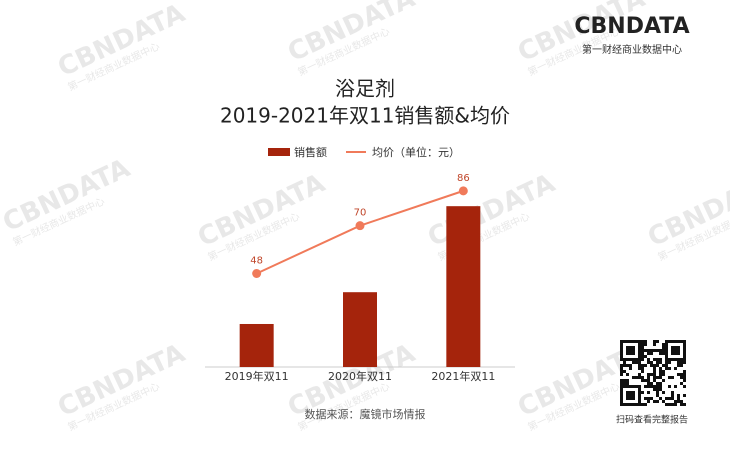 Image resolution: width=730 pixels, height=463 pixels. I want to click on source: 数据来源：魔镜市场情报, so click(365, 414).